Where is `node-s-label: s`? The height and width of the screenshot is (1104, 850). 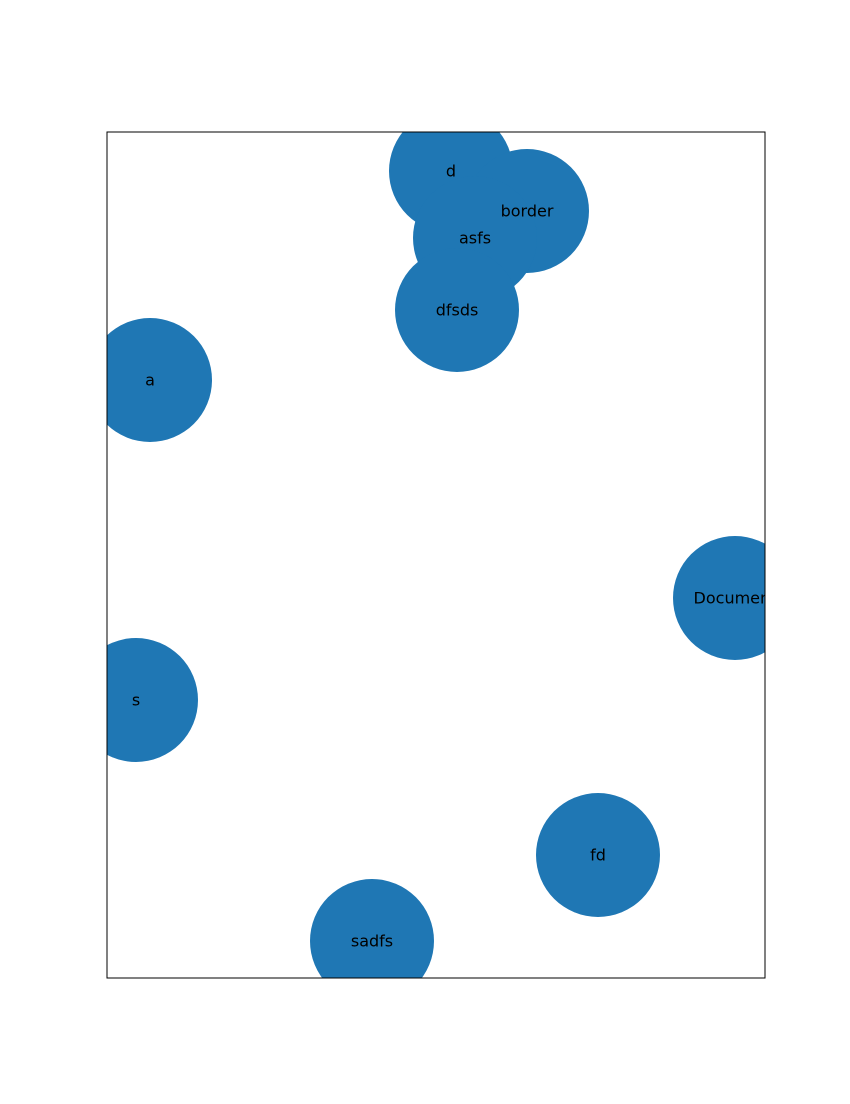
node-s-label: s is located at coordinates (136, 700).